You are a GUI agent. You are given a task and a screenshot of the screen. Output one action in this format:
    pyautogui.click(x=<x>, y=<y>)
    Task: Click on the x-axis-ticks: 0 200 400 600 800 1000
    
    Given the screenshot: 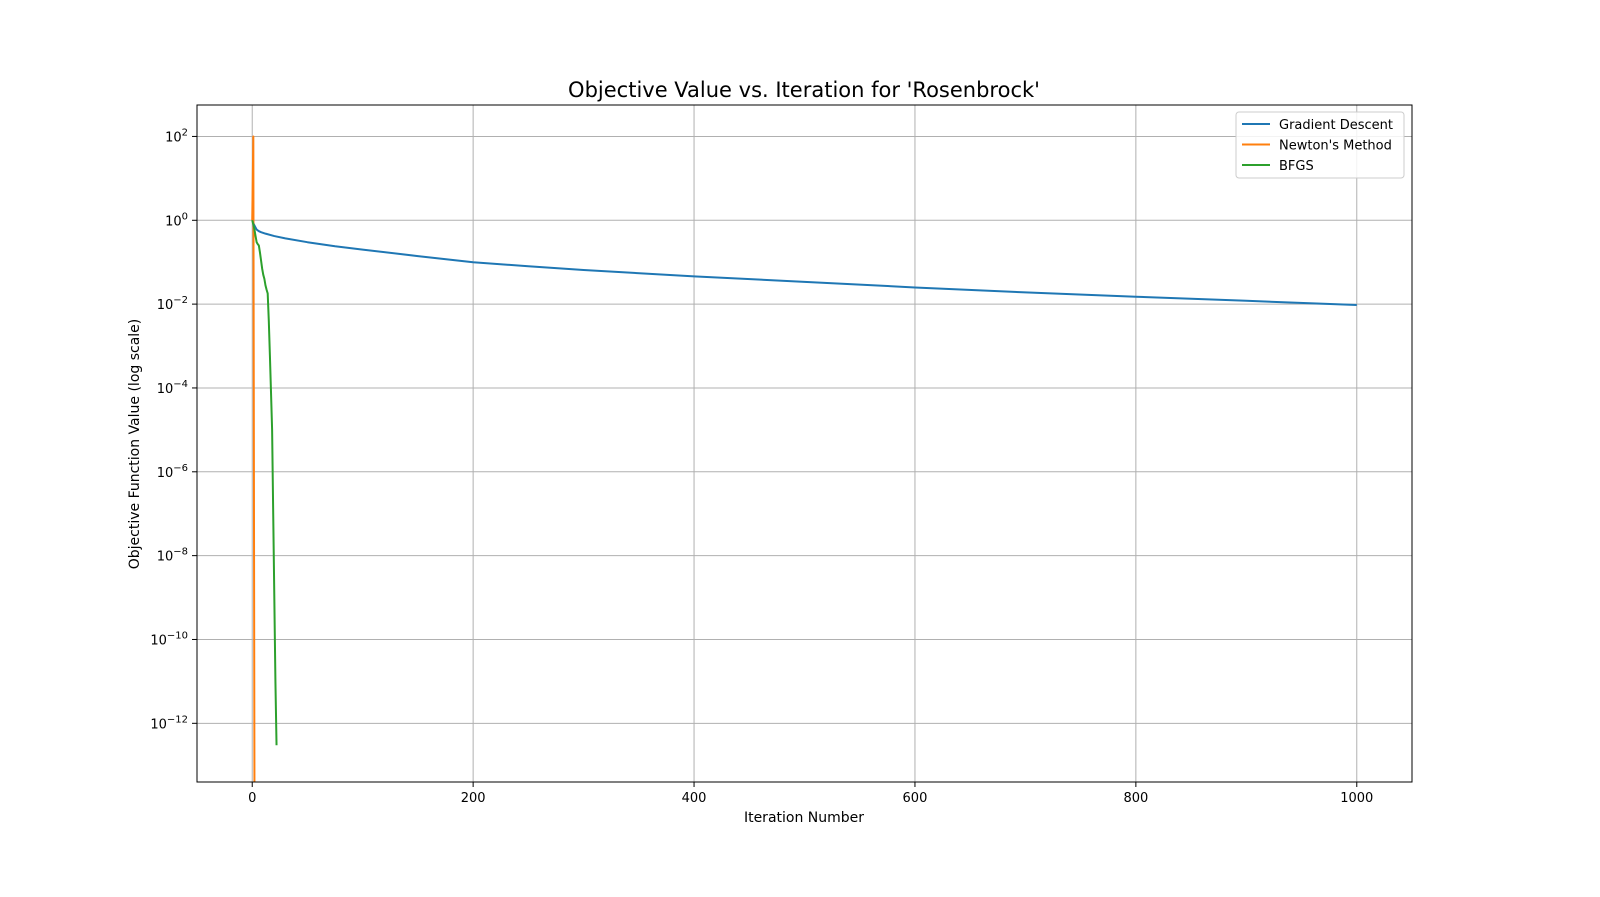 What is the action you would take?
    pyautogui.click(x=810, y=794)
    